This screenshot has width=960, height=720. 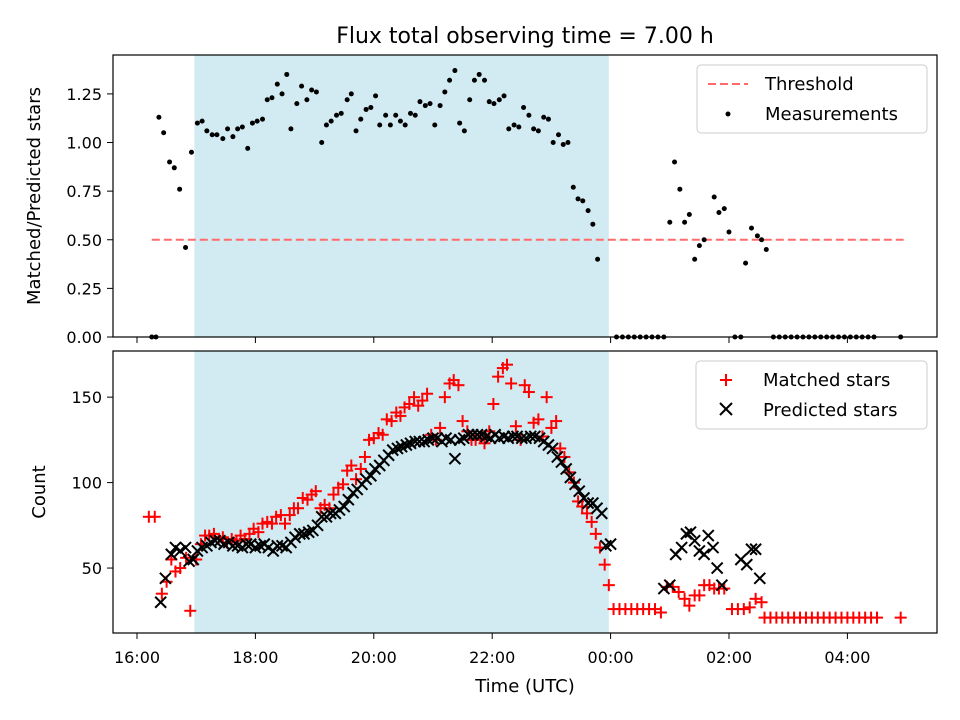 I want to click on bottom-legend: Matched stars Predicted stars, so click(x=811, y=395).